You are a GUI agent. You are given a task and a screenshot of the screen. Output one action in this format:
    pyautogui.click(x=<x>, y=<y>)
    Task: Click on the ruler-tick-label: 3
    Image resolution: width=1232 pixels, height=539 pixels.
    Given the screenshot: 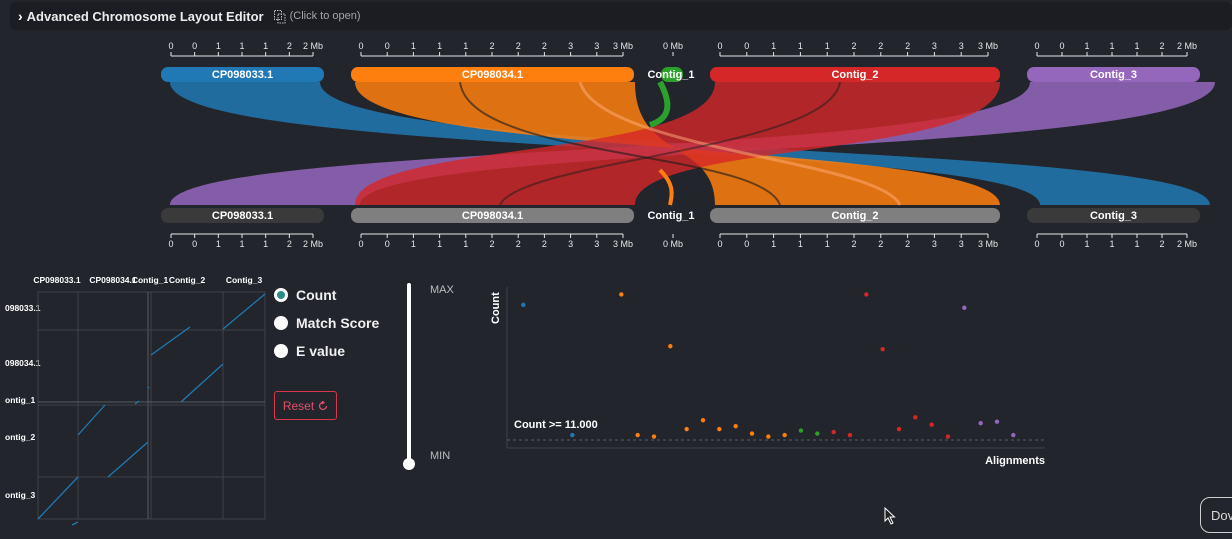 What is the action you would take?
    pyautogui.click(x=596, y=244)
    